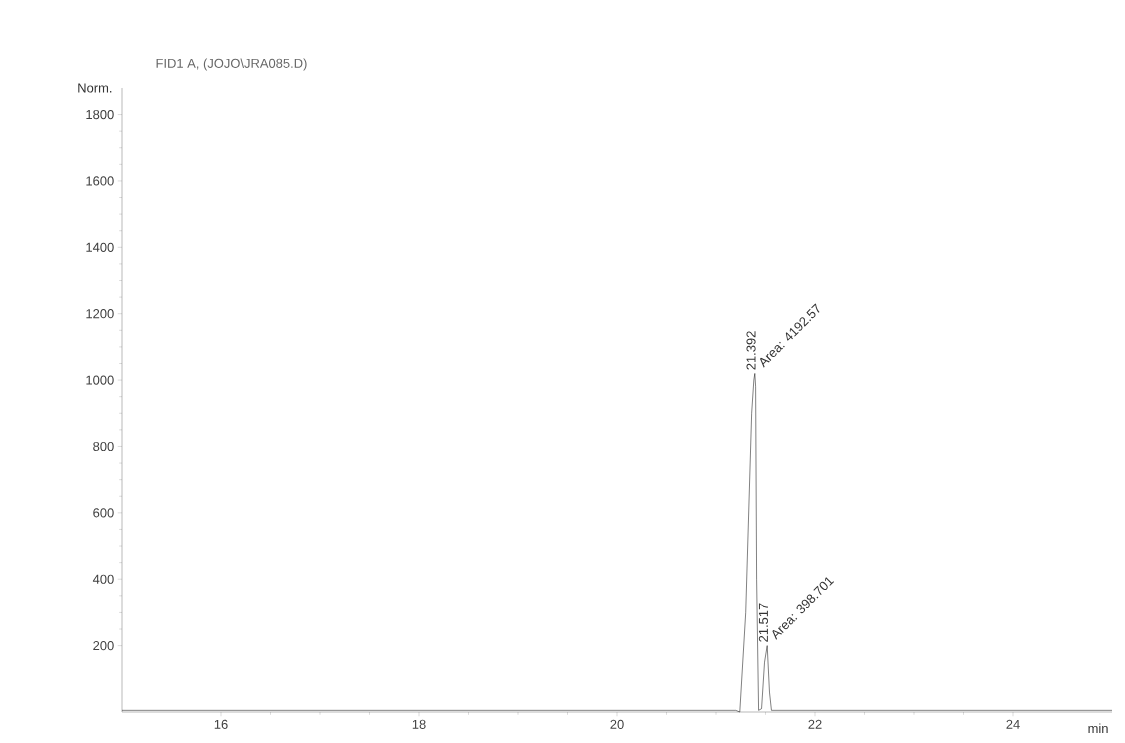 This screenshot has height=743, width=1125. I want to click on y-tick-label: 1000, so click(100, 380).